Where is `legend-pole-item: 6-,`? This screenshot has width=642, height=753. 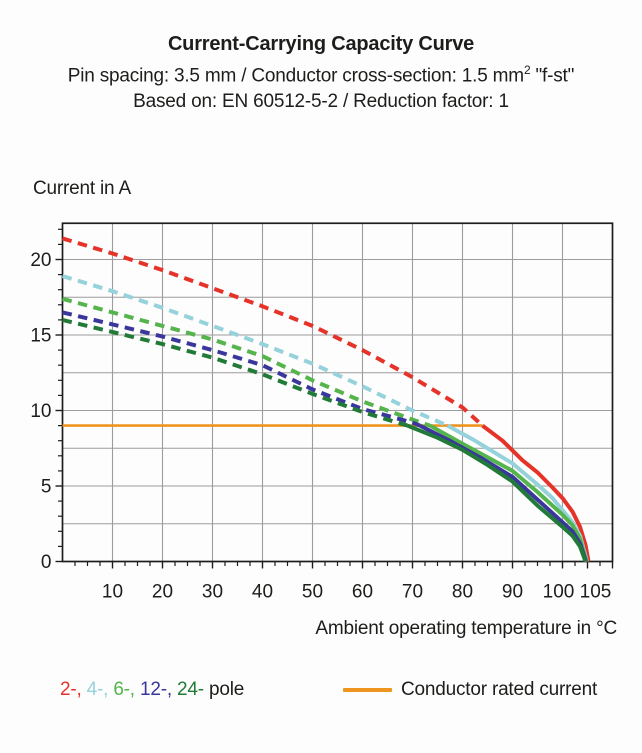 legend-pole-item: 6-, is located at coordinates (126, 689).